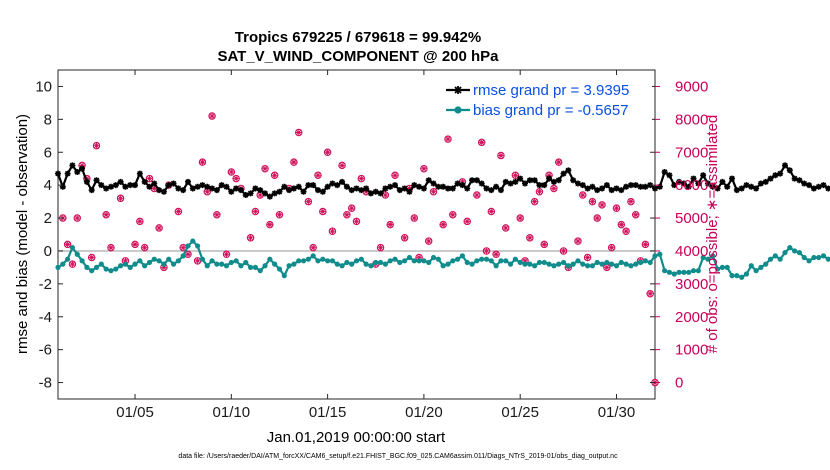  Describe the element at coordinates (232, 412) in the screenshot. I see `x-tick-label: 01/10` at that location.